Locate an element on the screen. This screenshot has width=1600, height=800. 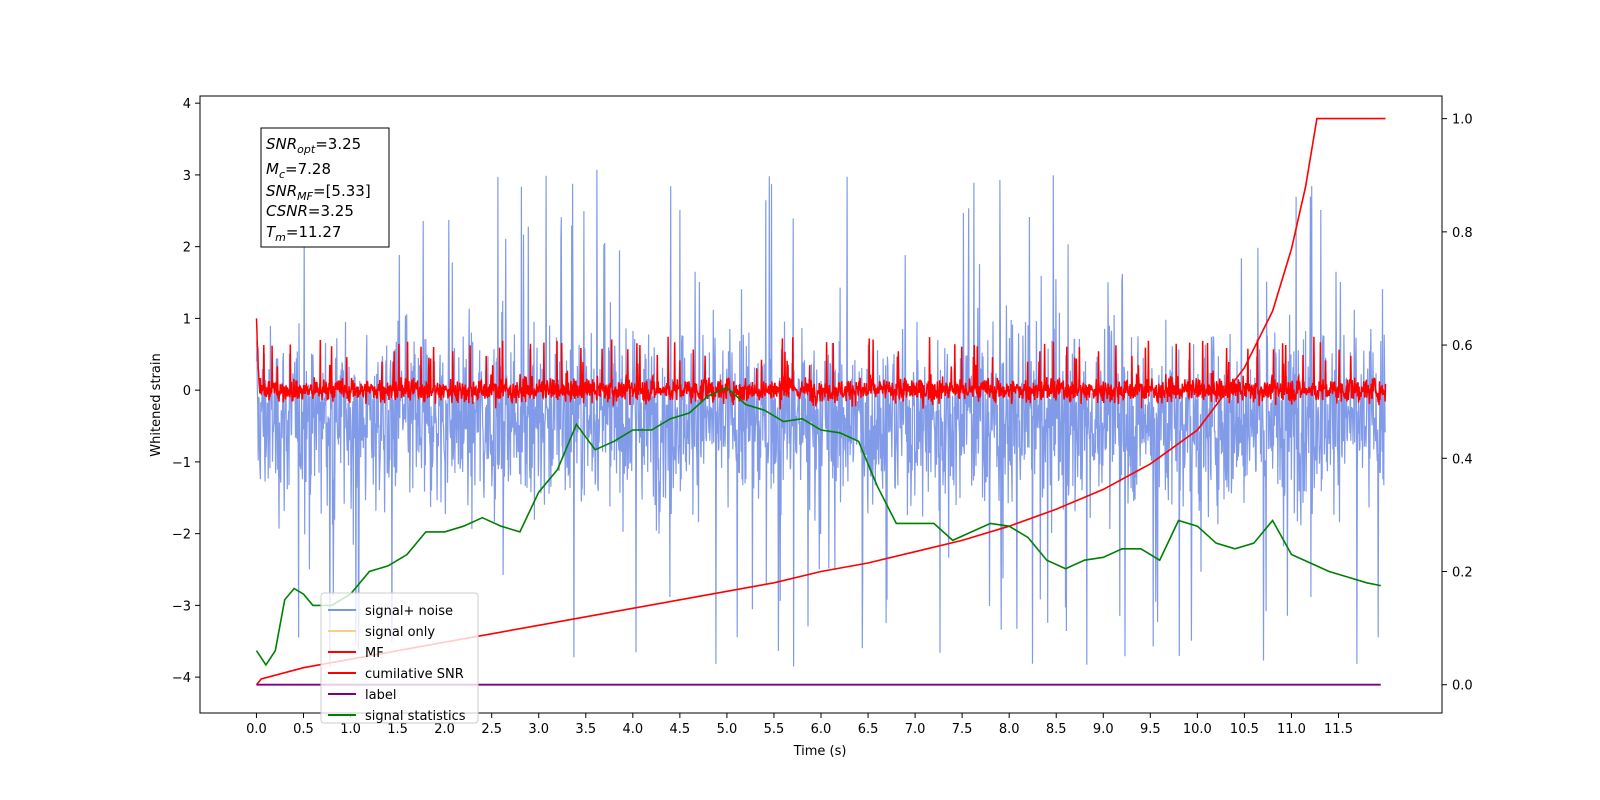
y-tick-label-right: 0.6 is located at coordinates (1462, 346).